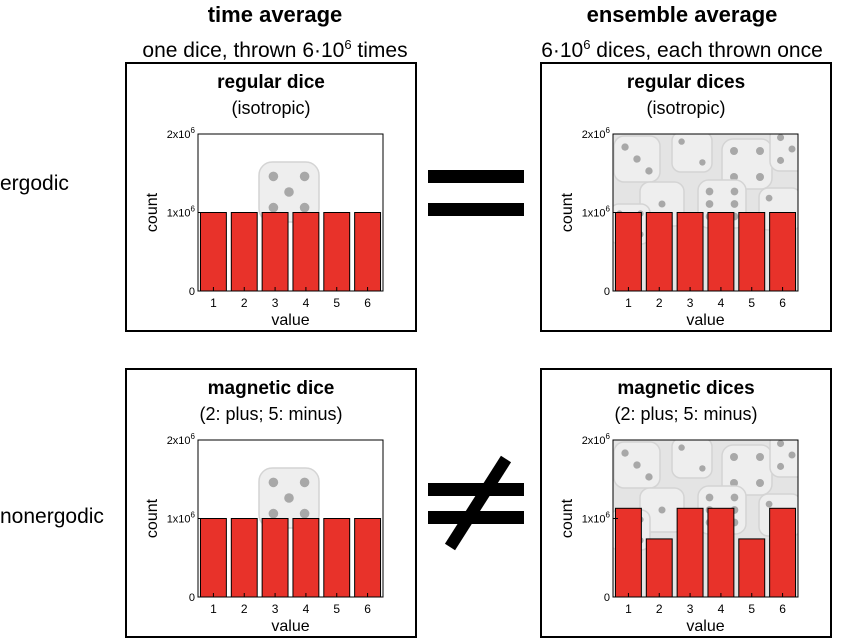 This screenshot has height=638, width=850. Describe the element at coordinates (476, 503) in the screenshot. I see `not-equals-icon` at that location.